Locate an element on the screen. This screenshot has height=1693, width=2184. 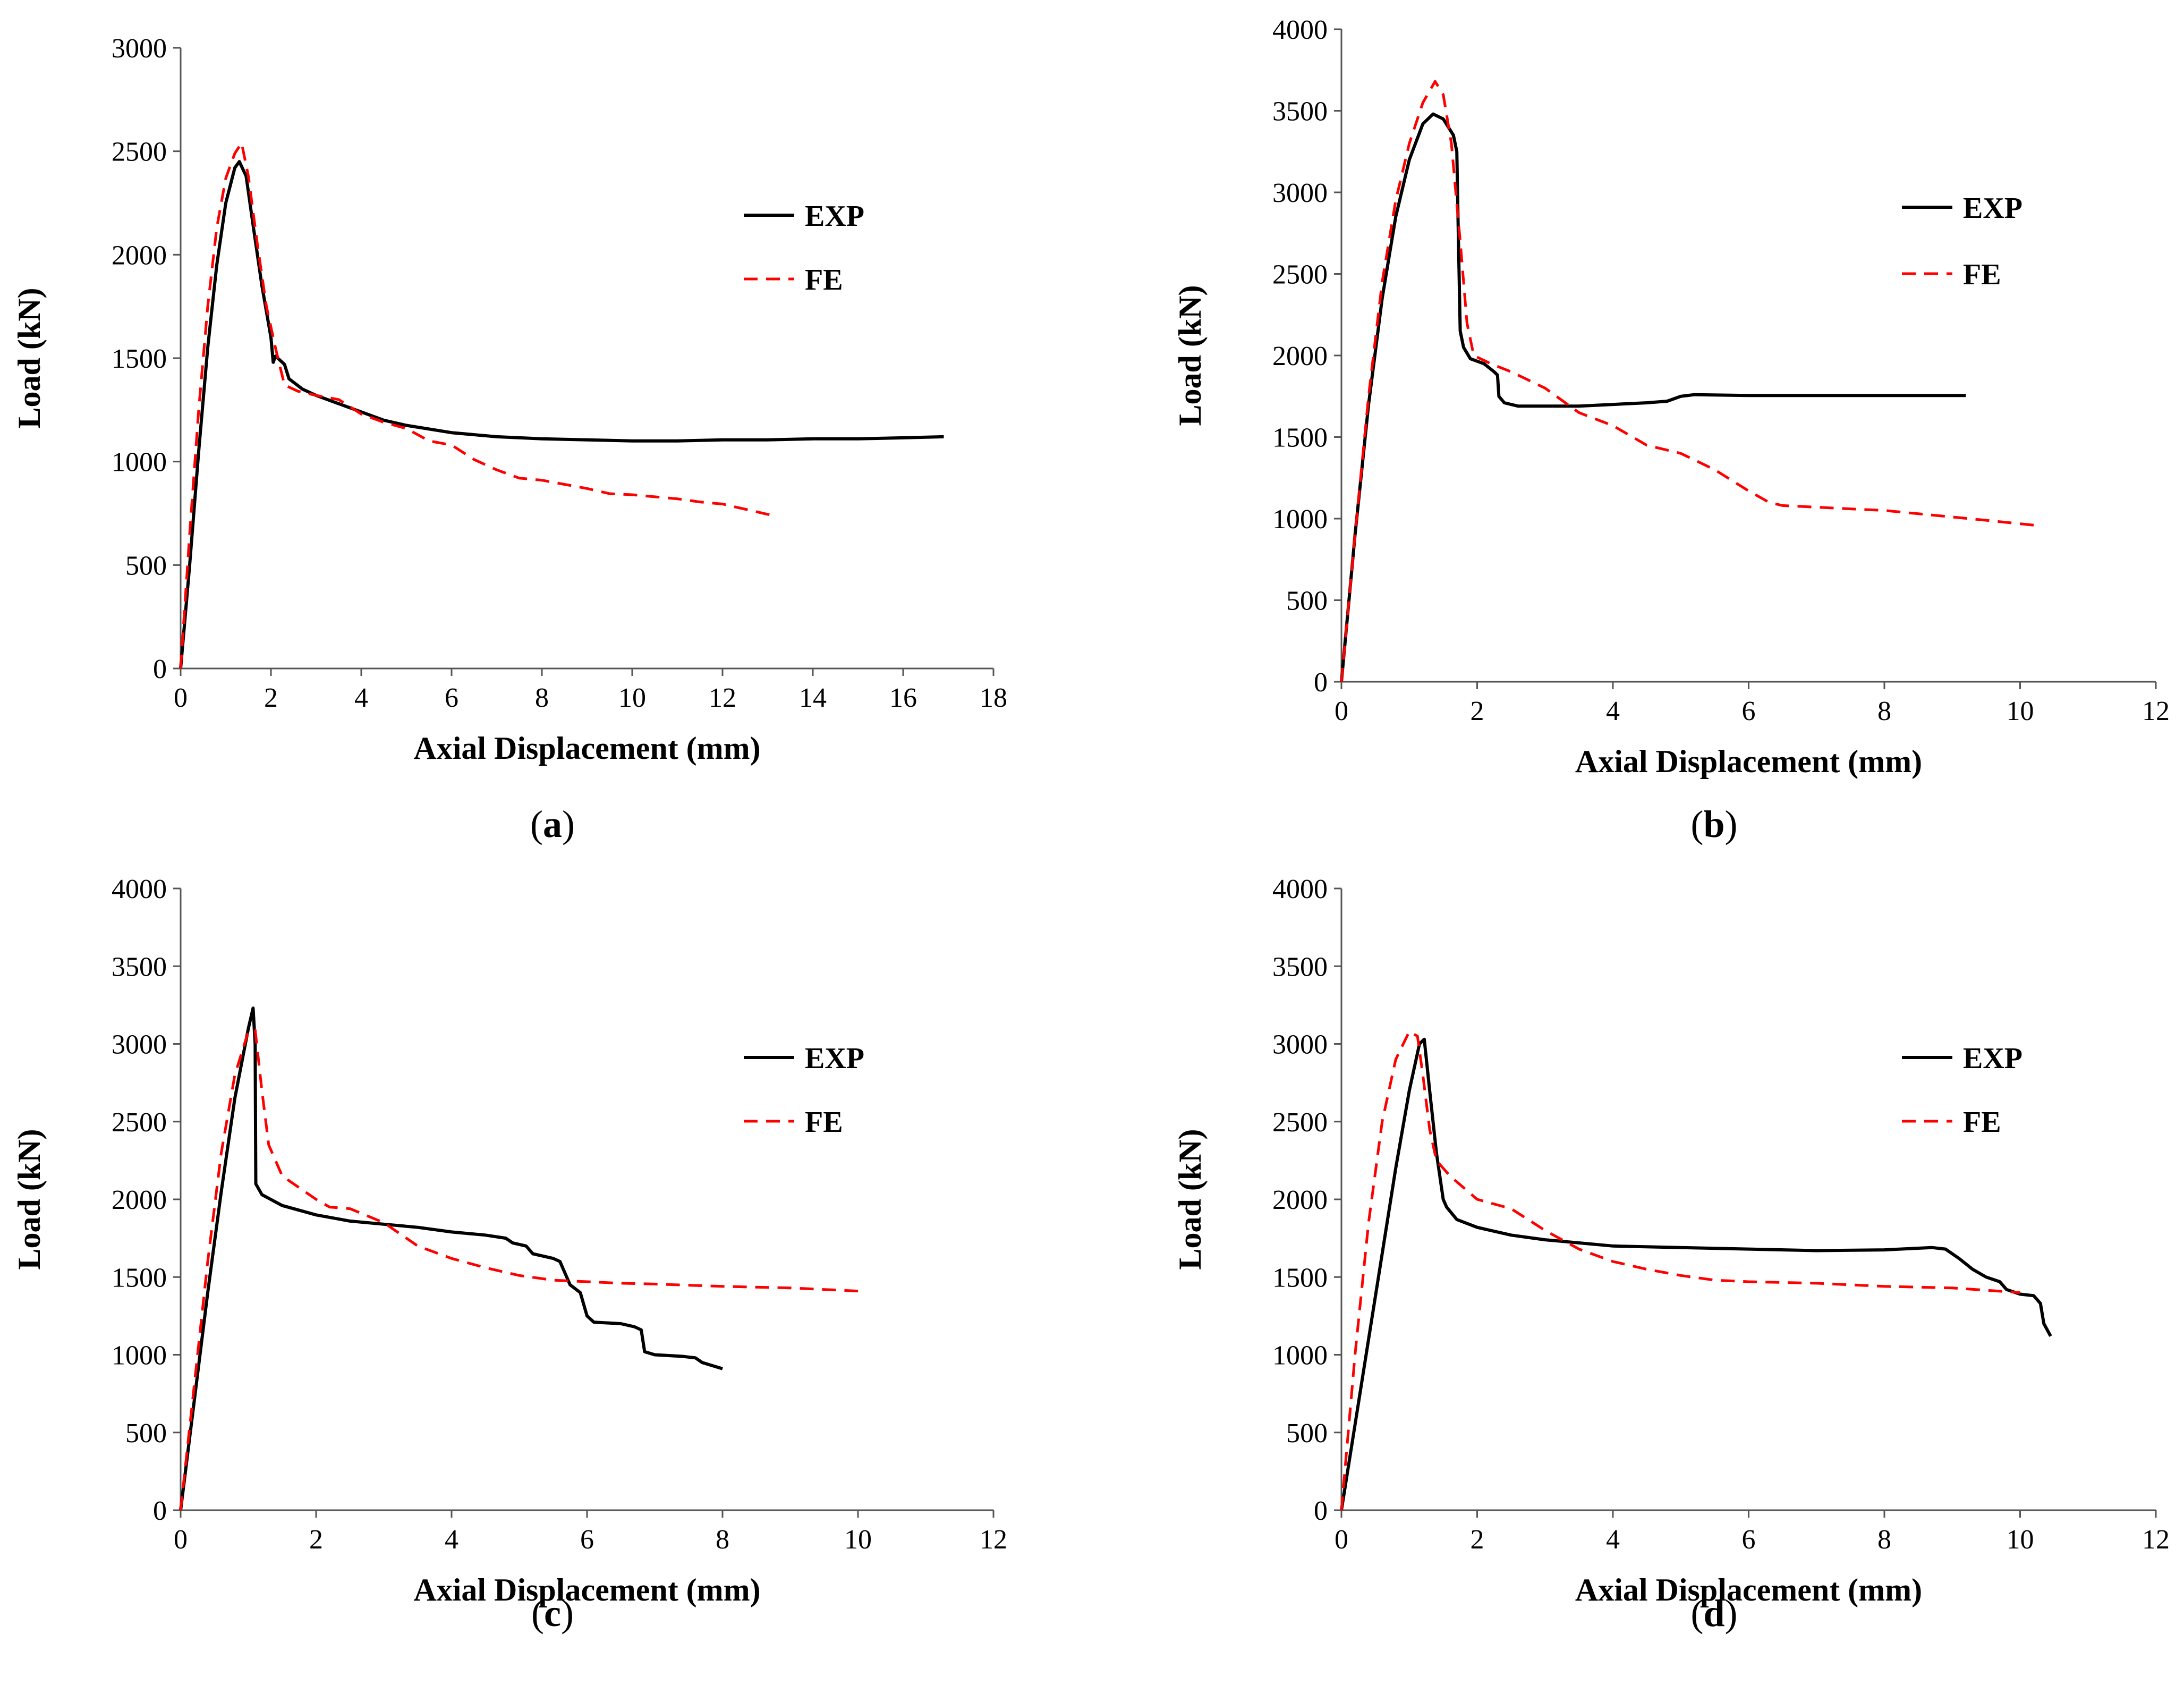
panel-caption: (d) is located at coordinates (1713, 1613).